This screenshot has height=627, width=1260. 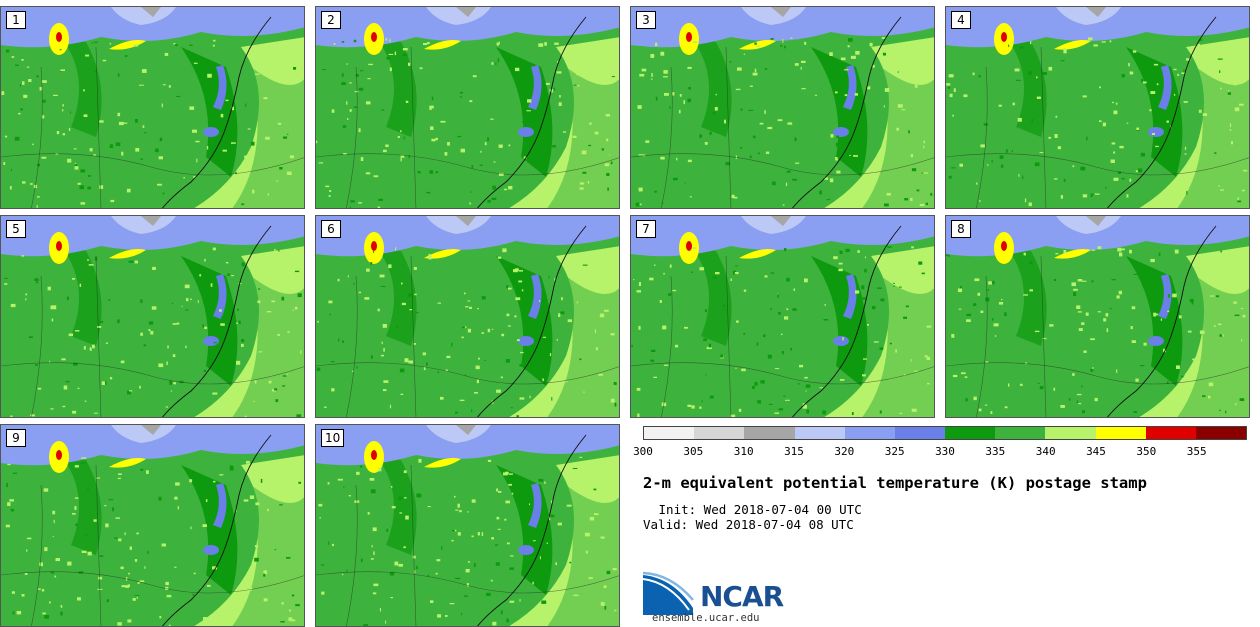 I want to click on member-label: 9, so click(x=16, y=438).